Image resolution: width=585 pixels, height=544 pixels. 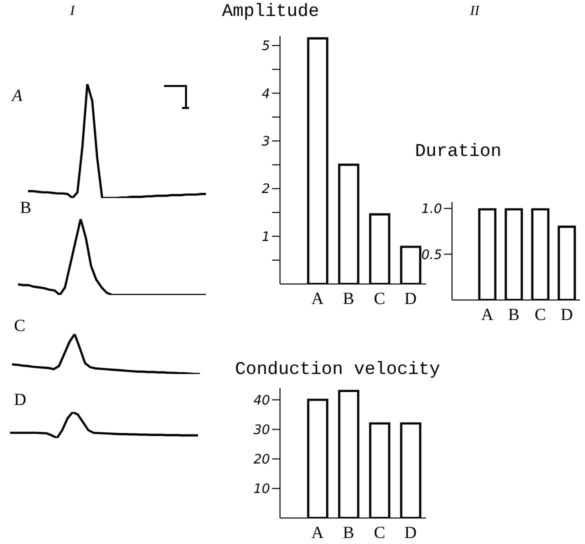 What do you see at coordinates (431, 255) in the screenshot?
I see `y-tick-label: 0.5` at bounding box center [431, 255].